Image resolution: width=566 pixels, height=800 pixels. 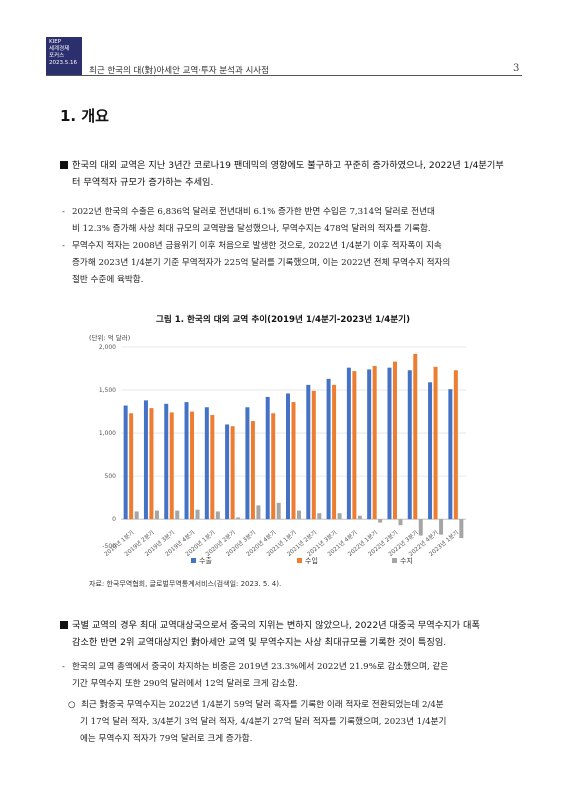 I want to click on y-tick-label: 500, so click(x=111, y=476).